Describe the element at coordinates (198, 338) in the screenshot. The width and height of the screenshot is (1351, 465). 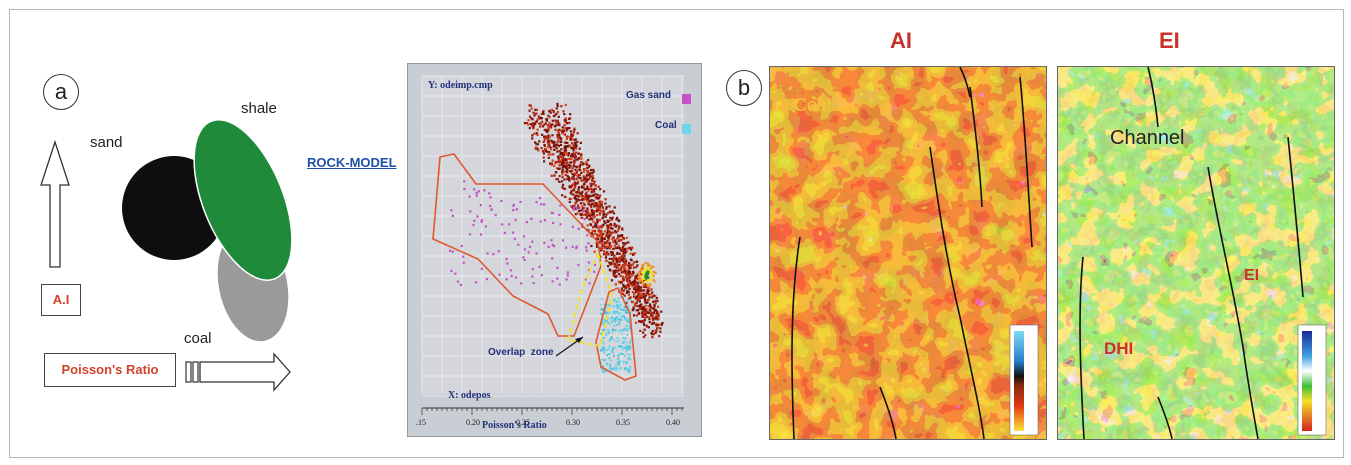
I see `coal-label: coal` at that location.